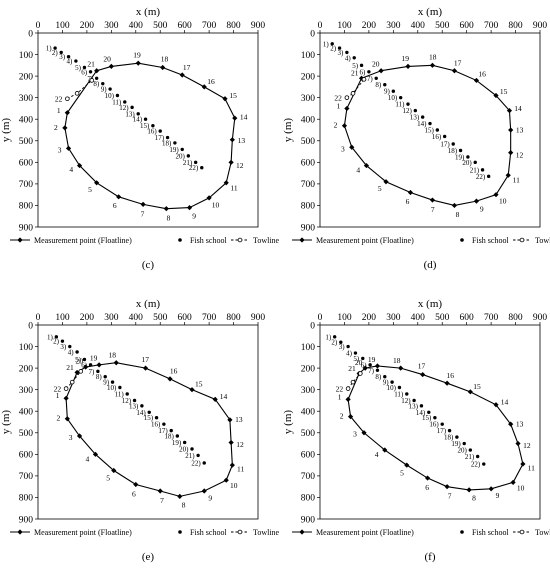 This screenshot has width=550, height=572. I want to click on towline-path, so click(355, 89).